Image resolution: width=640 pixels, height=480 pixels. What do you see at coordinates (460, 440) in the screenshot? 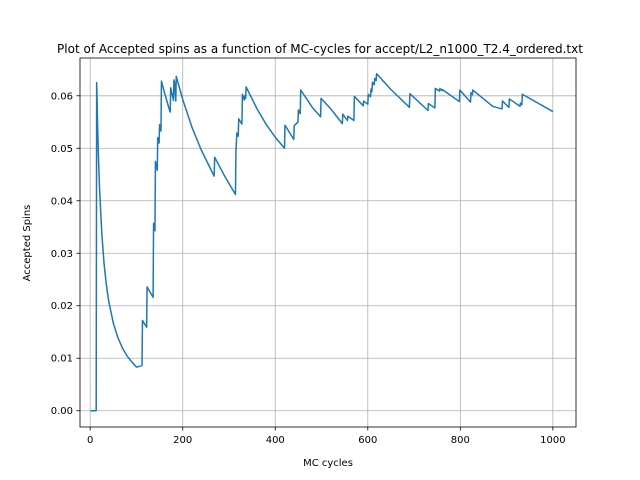
I see `x-tick-label: 800` at bounding box center [460, 440].